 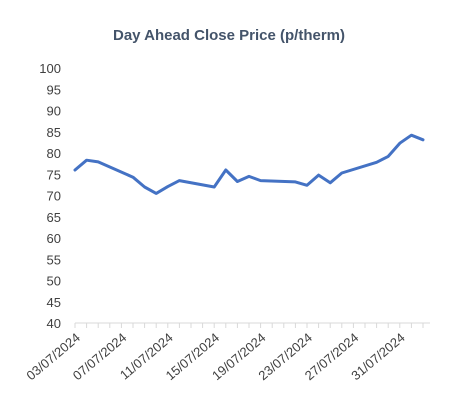 I want to click on y-tick-label: 50, so click(x=54, y=281).